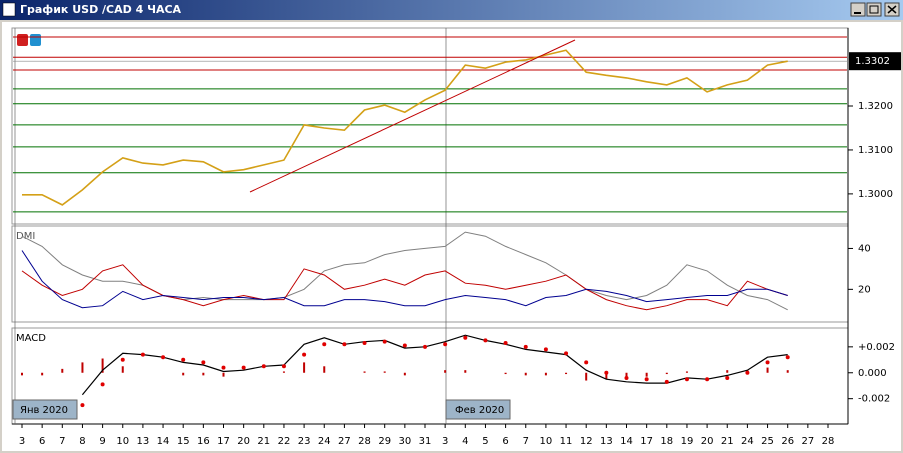 This screenshot has height=453, width=903. Describe the element at coordinates (364, 441) in the screenshot. I see `x-tick-label: 28` at that location.